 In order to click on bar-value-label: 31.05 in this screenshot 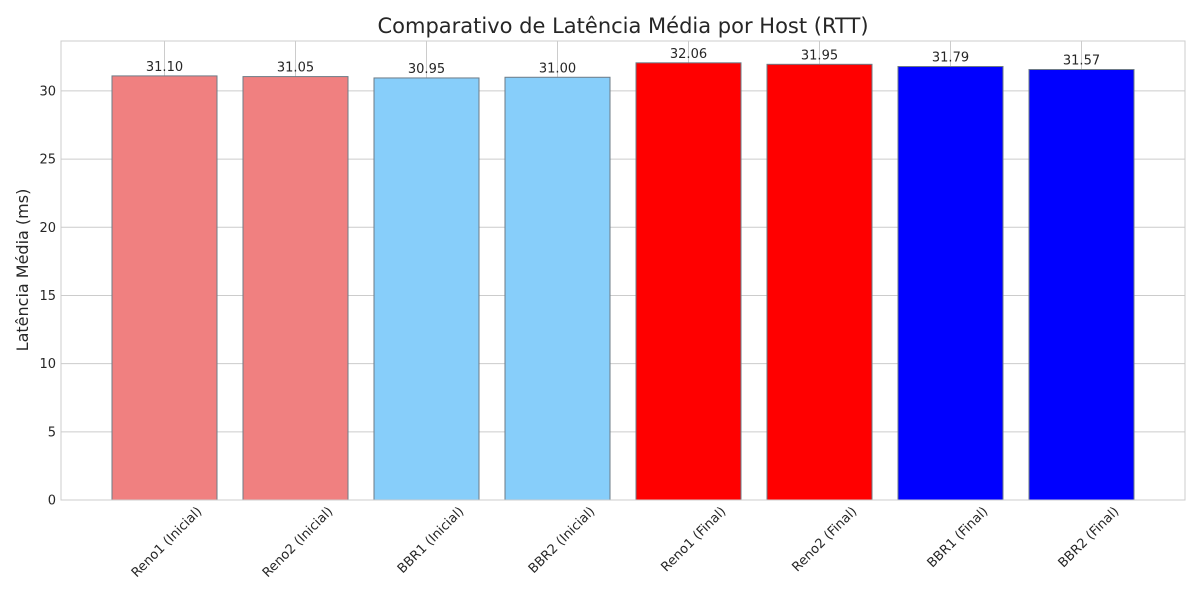, I will do `click(295, 68)`.